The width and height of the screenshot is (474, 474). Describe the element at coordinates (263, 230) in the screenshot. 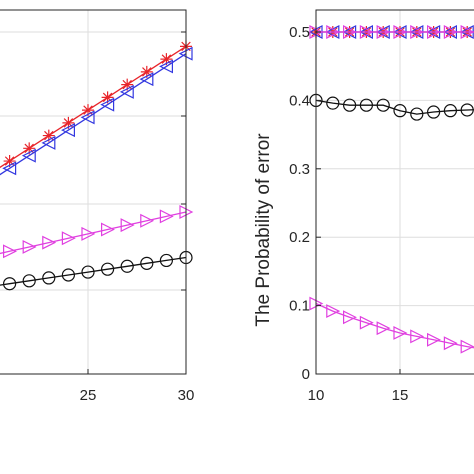

I see `right-plot-ylabel: The Probability of error` at that location.